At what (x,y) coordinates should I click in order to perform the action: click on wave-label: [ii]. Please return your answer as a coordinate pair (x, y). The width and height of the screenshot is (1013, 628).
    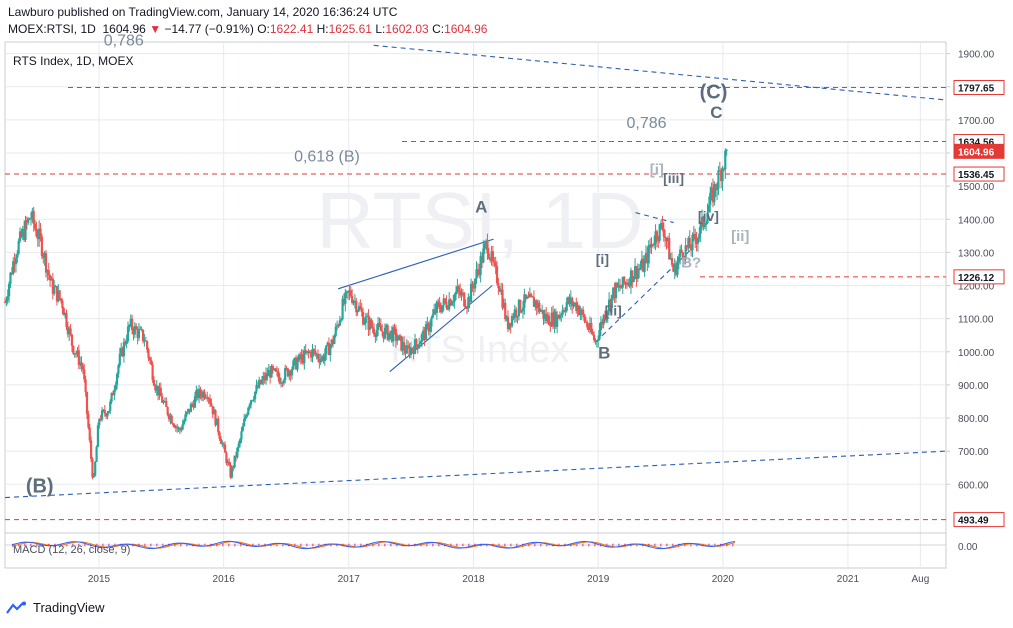
    Looking at the image, I should click on (613, 310).